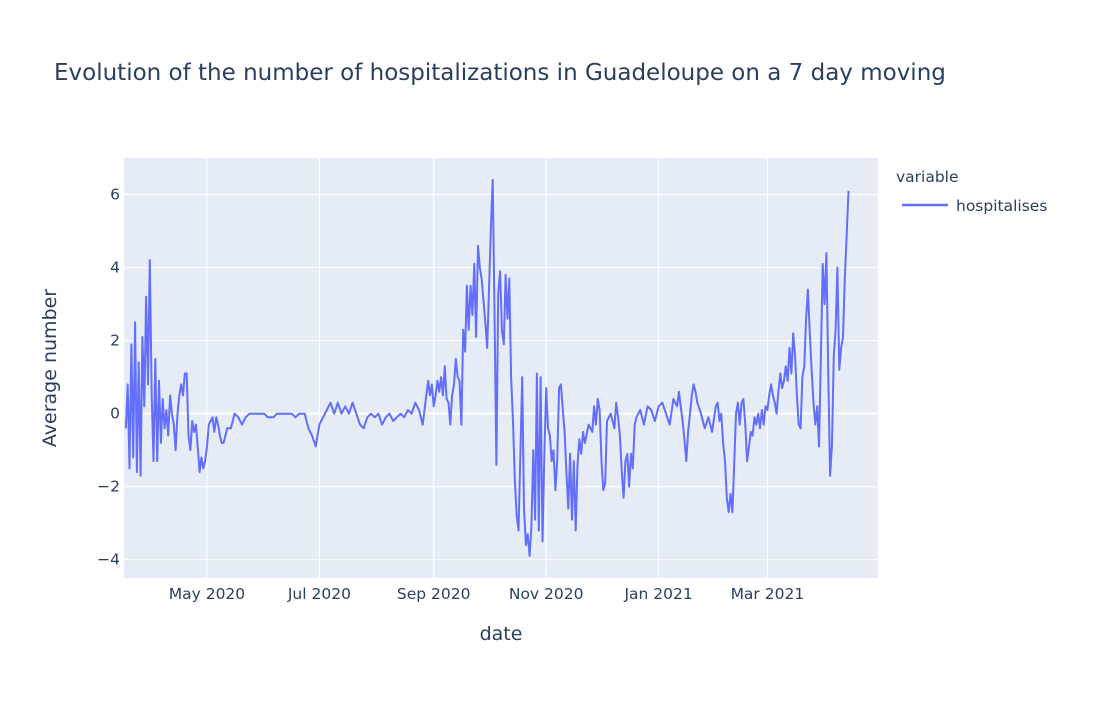 This screenshot has height=704, width=1094. I want to click on x-tick-label: Nov 2020, so click(546, 594).